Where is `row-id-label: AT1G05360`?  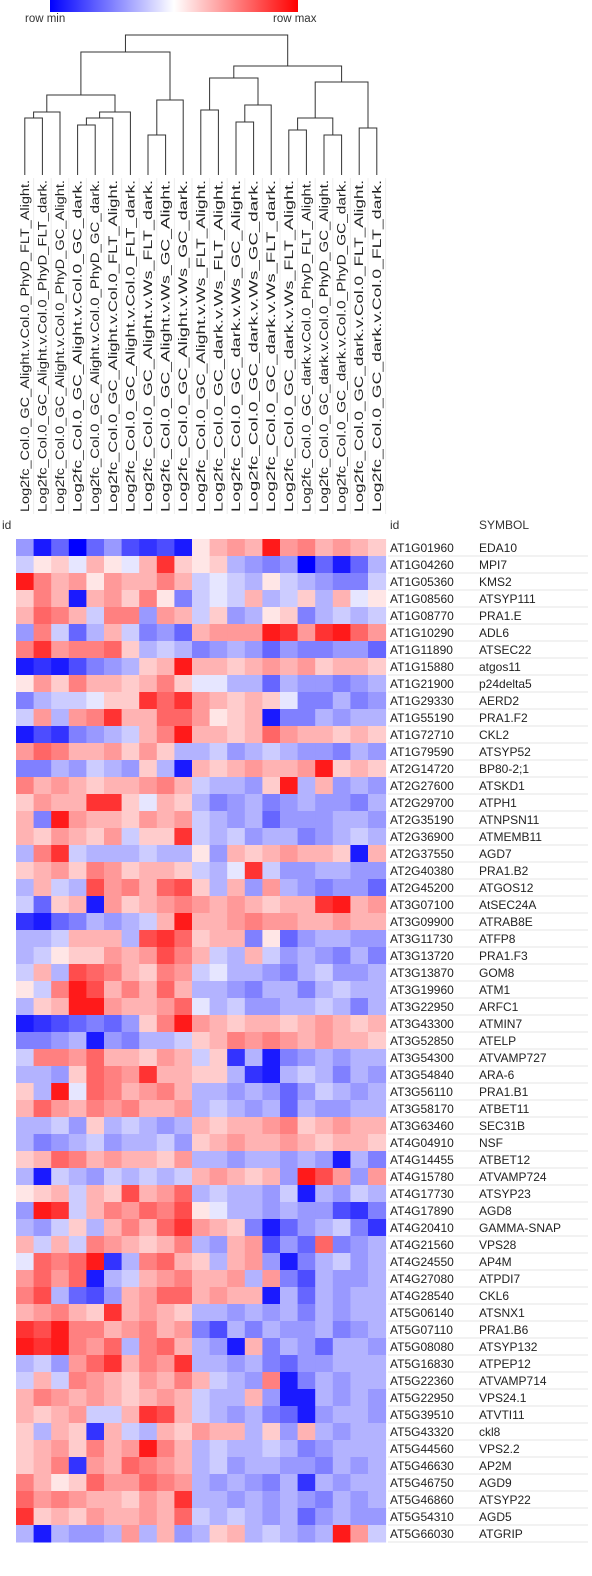
row-id-label: AT1G05360 is located at coordinates (422, 582).